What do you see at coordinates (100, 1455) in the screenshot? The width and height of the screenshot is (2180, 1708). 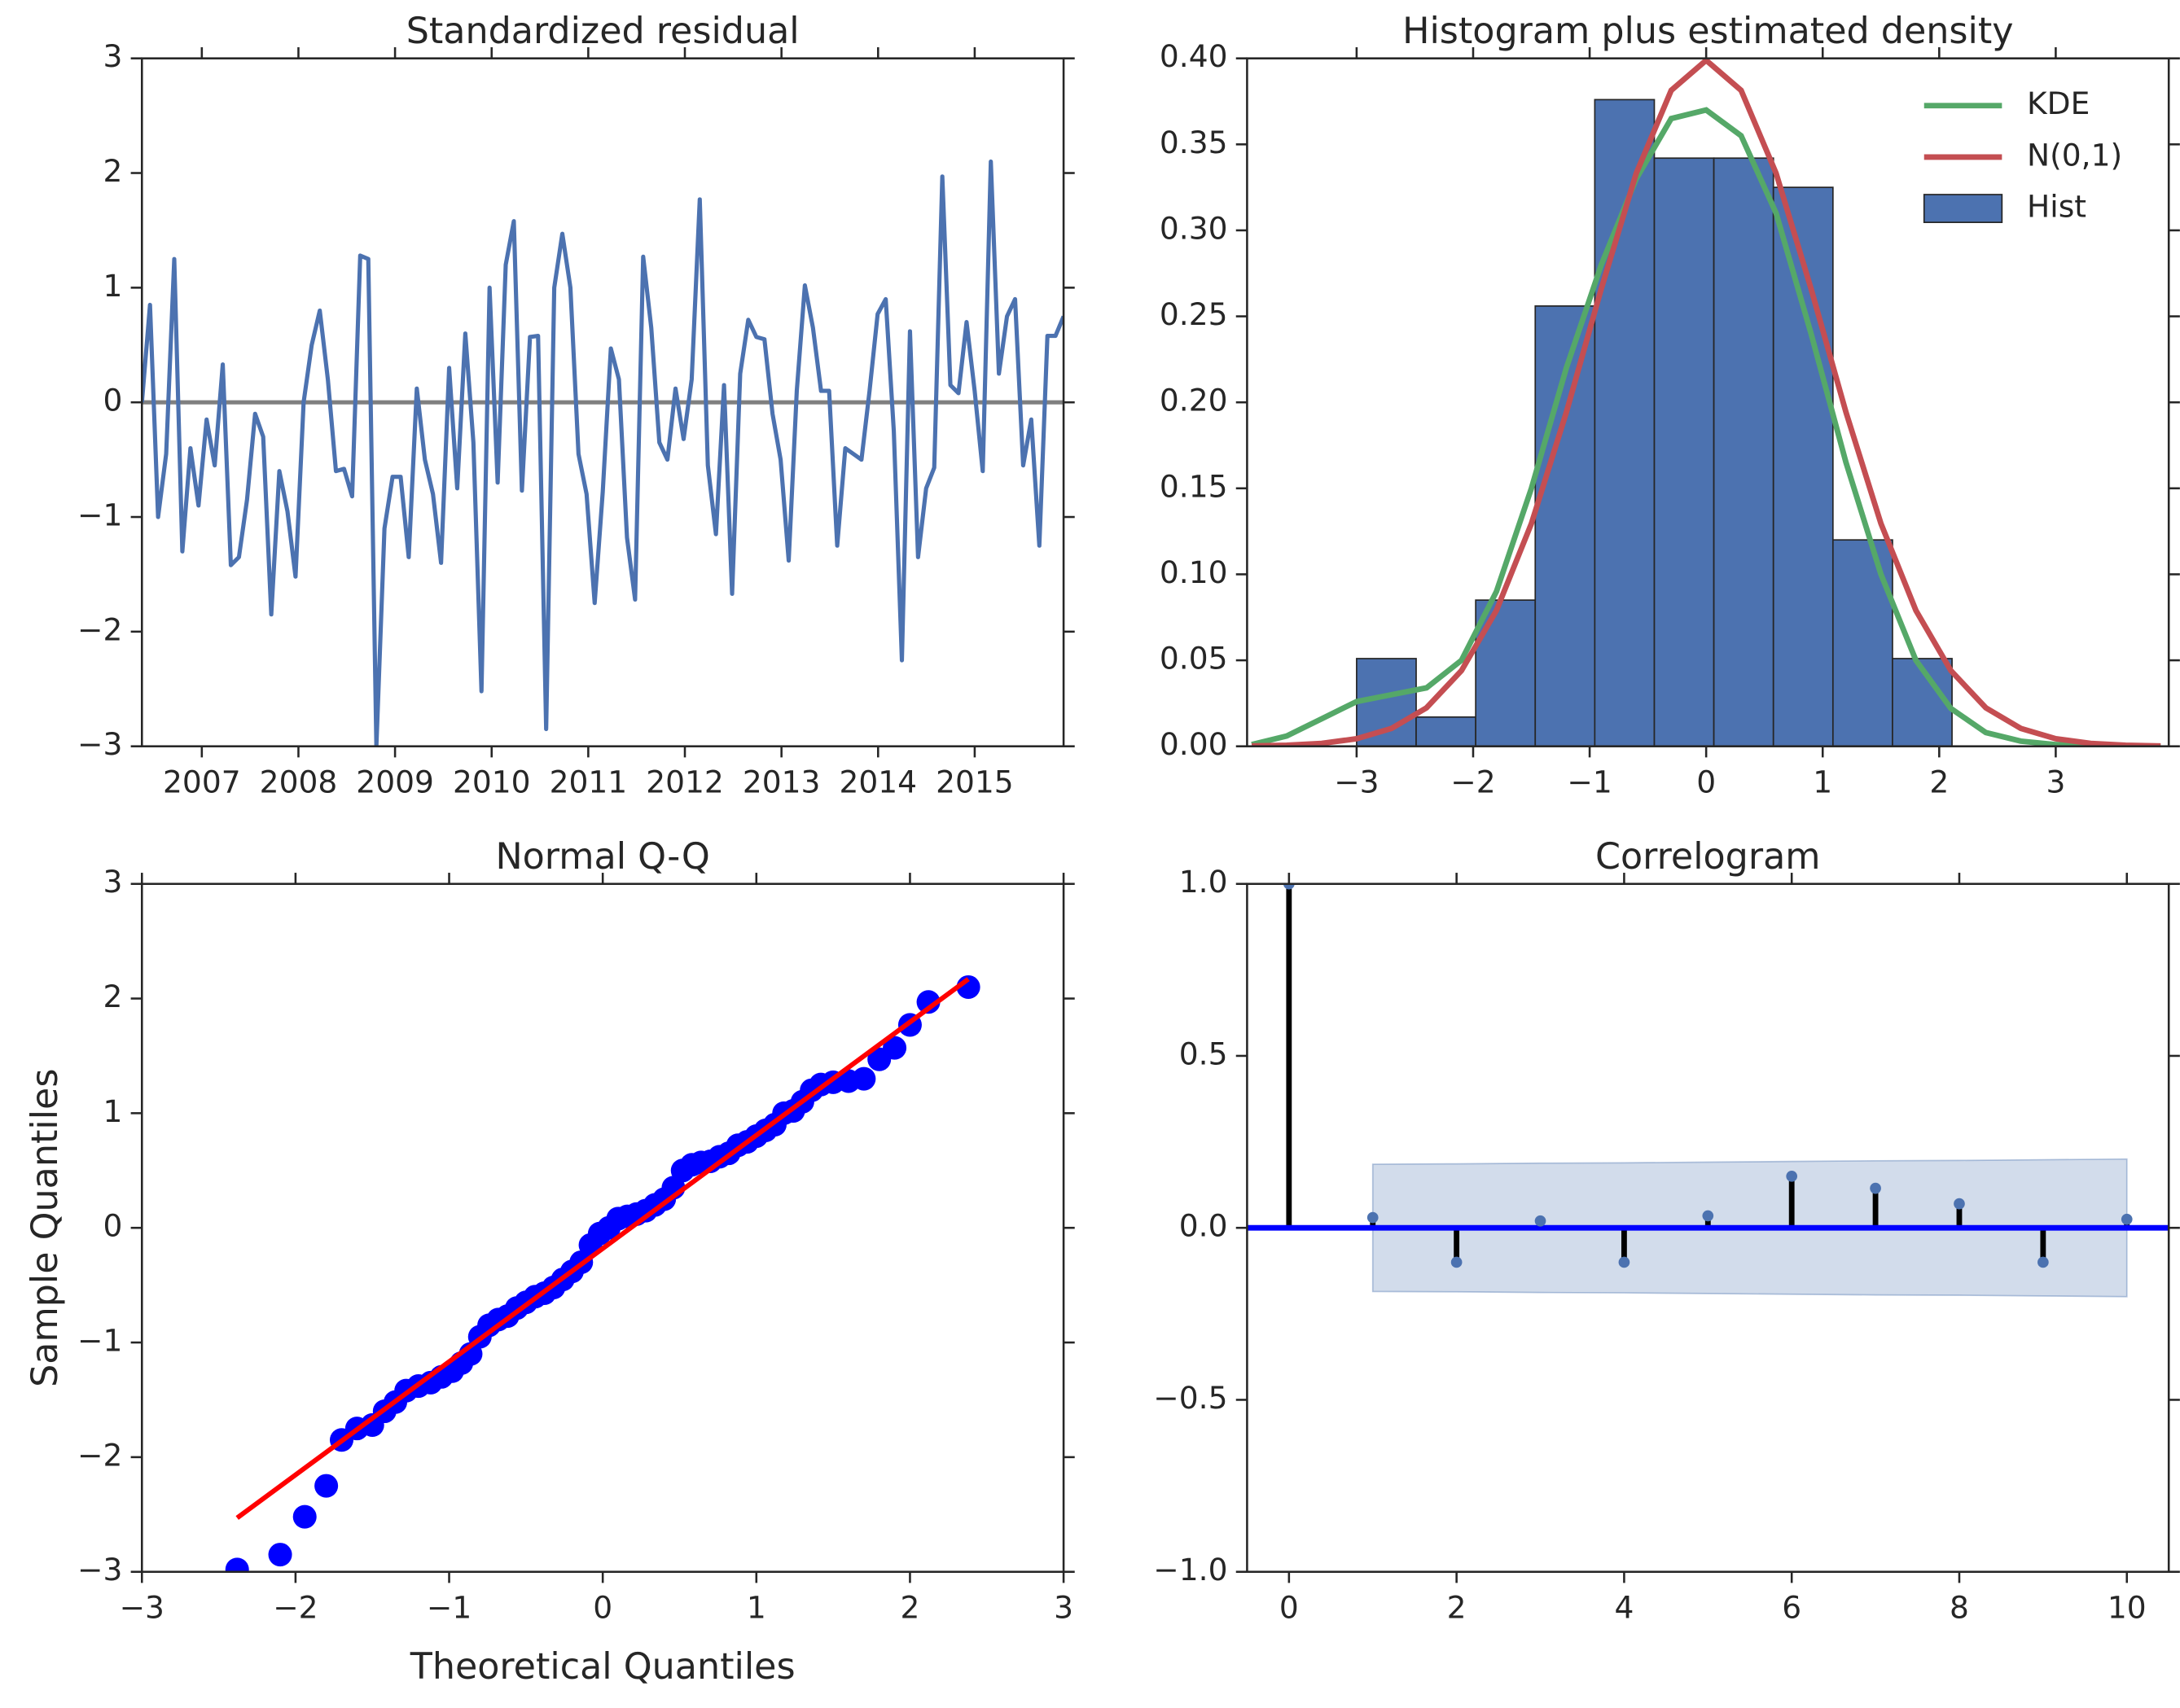 I see `y-tick-label: −2` at bounding box center [100, 1455].